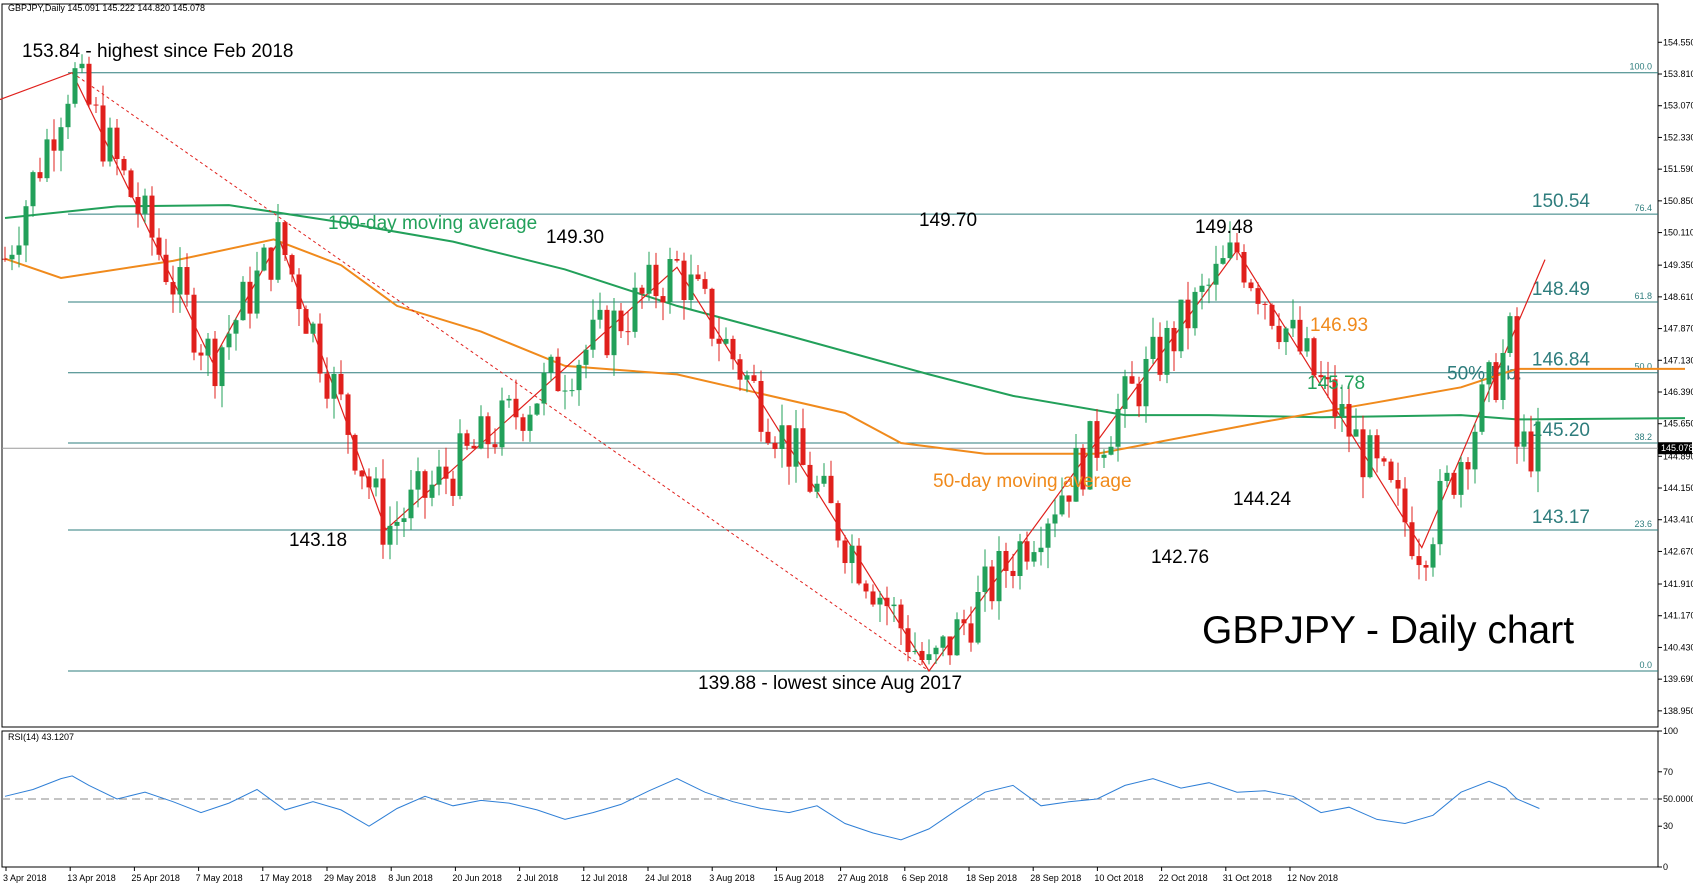 This screenshot has width=1693, height=888. I want to click on annotation-label: 149.30, so click(575, 237).